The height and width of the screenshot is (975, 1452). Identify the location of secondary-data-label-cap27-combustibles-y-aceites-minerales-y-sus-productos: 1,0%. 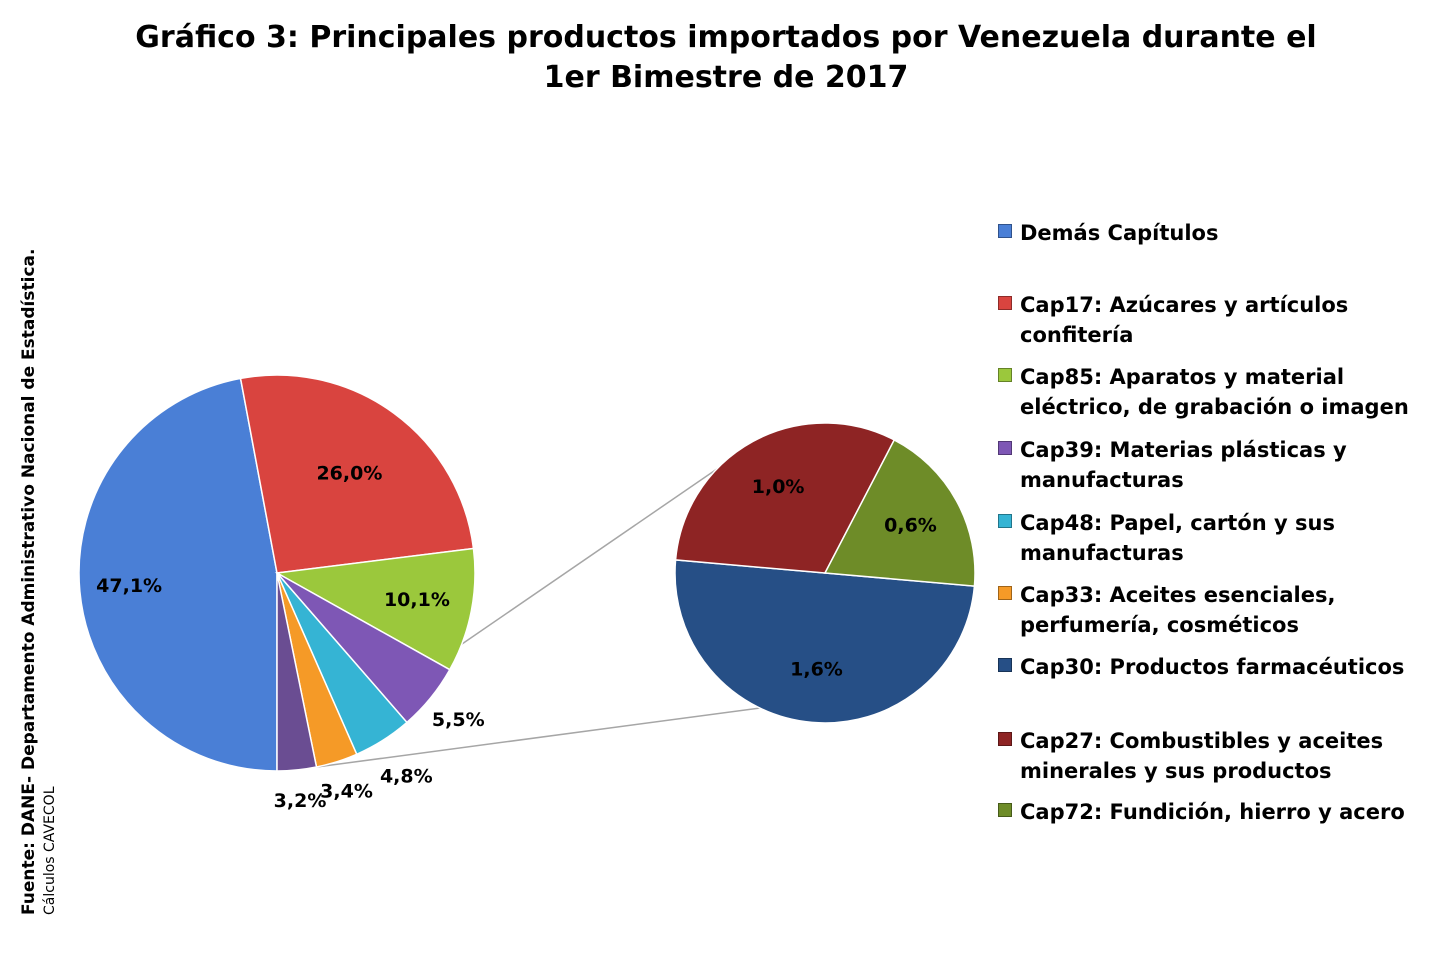
(778, 487).